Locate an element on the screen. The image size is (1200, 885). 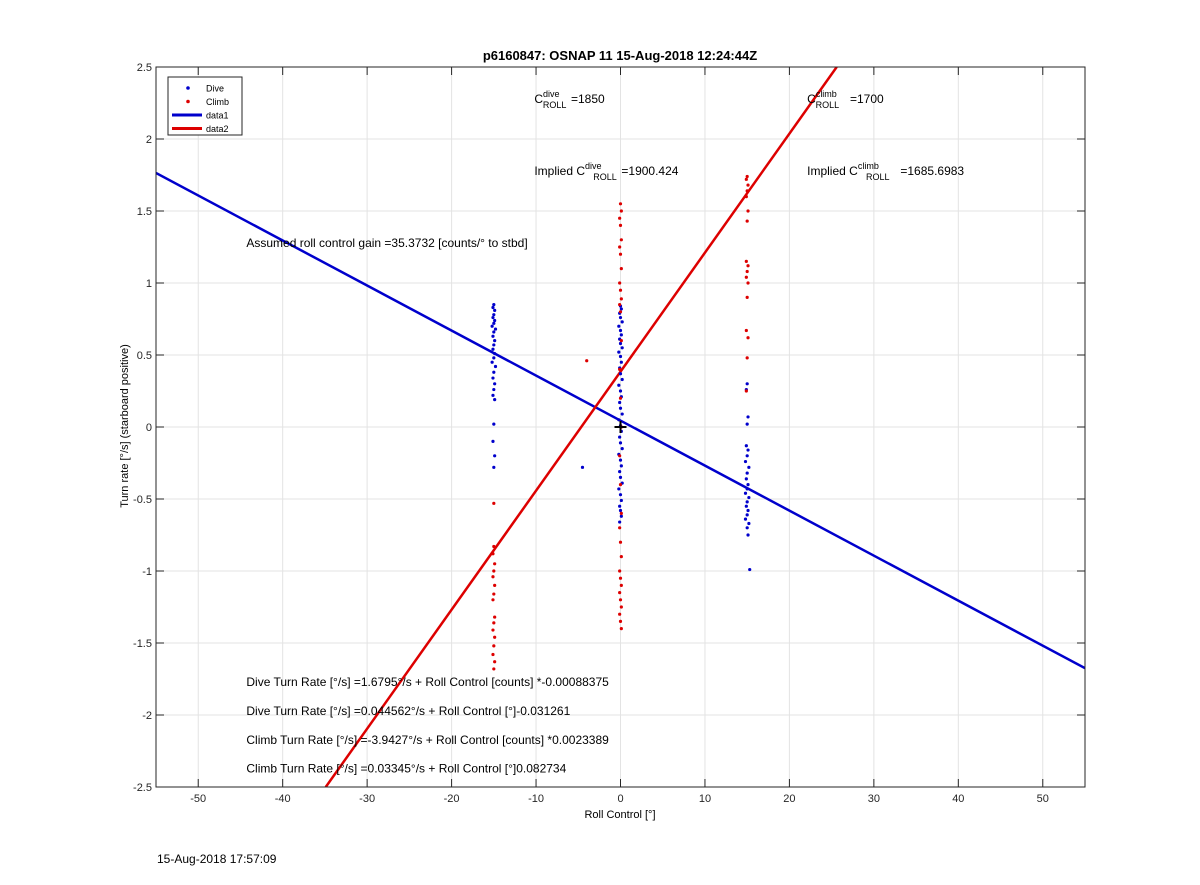
annotation-value: =1685.6983 is located at coordinates (930, 171).